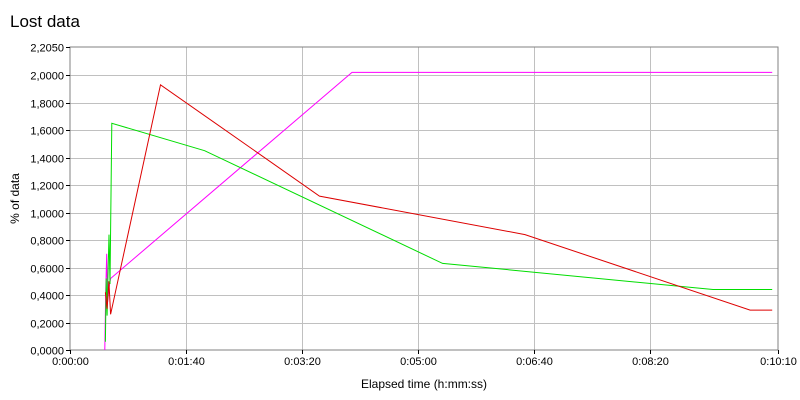 The height and width of the screenshot is (400, 800). I want to click on y-tick-label: 0,6000, so click(47, 270).